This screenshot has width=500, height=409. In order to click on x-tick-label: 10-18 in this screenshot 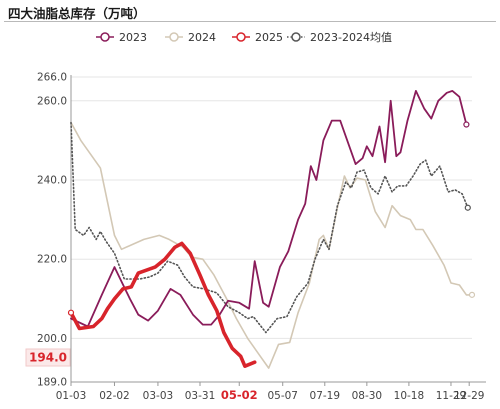, I will do `click(409, 396)`.